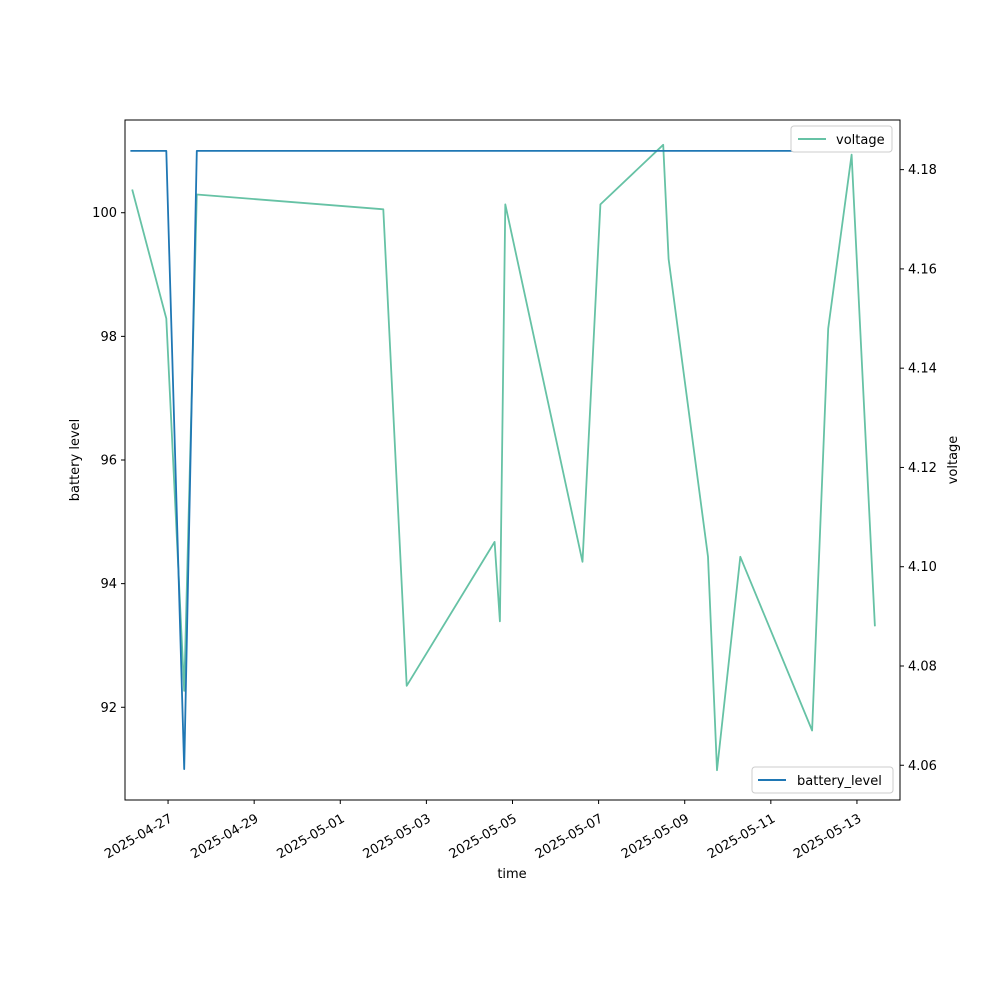 This screenshot has width=1000, height=1000. What do you see at coordinates (922, 666) in the screenshot?
I see `right-y-tick-label: 4.08` at bounding box center [922, 666].